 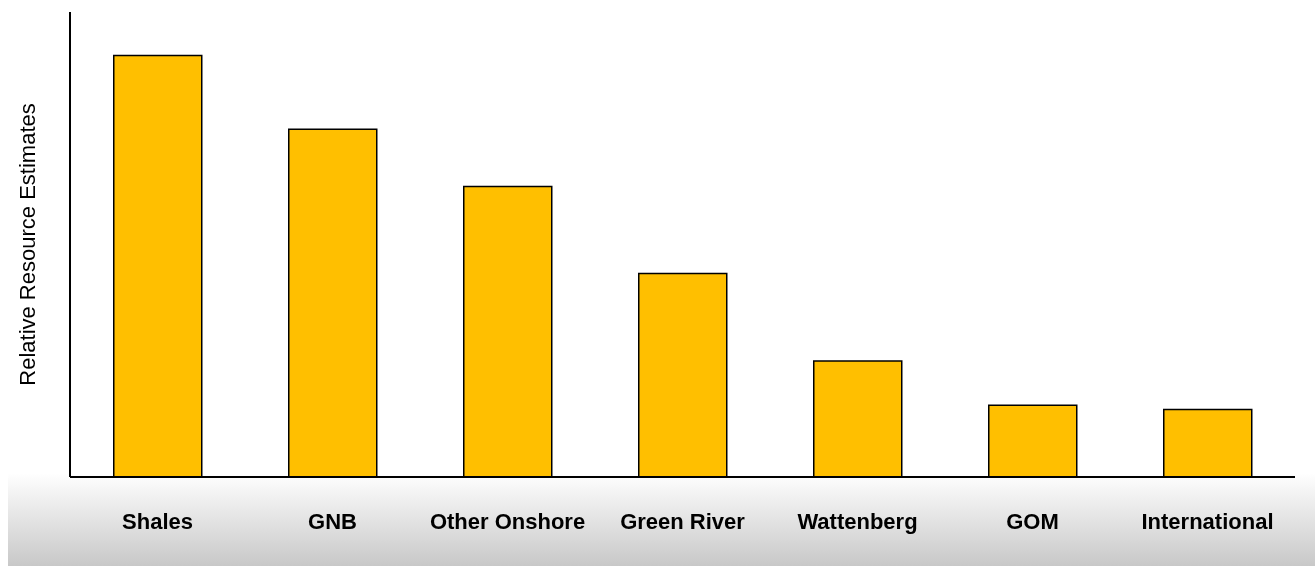 I want to click on x-tick-label: International, so click(x=1207, y=521).